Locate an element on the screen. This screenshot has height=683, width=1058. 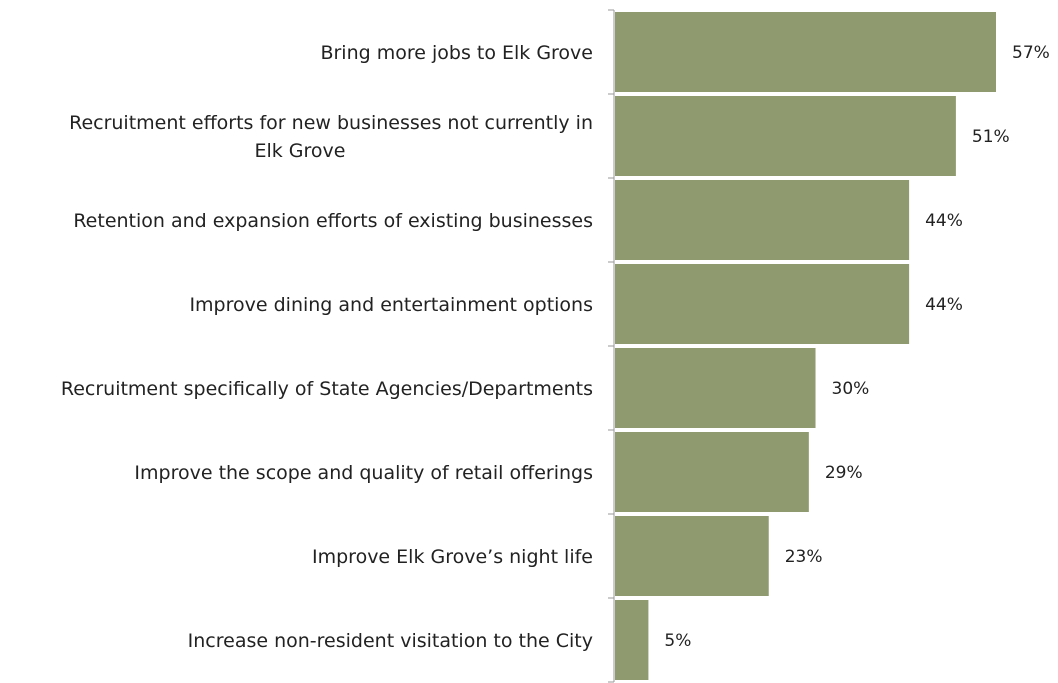
value-label-7: 23% is located at coordinates (804, 557).